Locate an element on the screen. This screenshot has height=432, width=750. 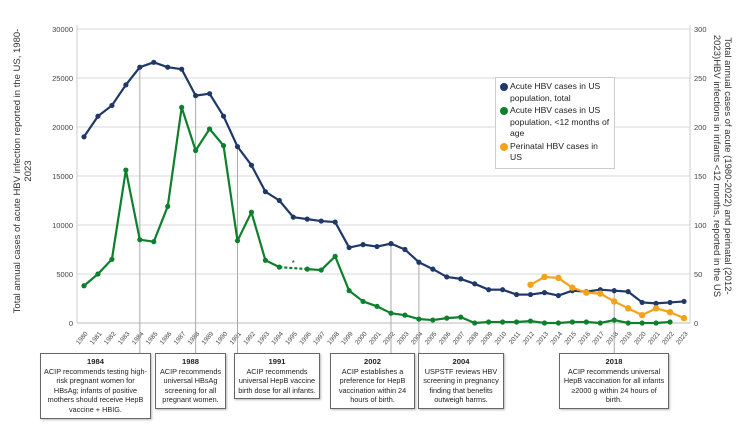
y2-tick-label: 300 is located at coordinates (700, 29).